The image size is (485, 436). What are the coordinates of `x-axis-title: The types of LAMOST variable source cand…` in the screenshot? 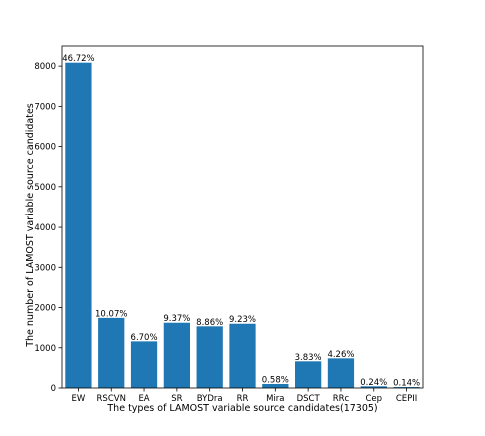 It's located at (241, 408).